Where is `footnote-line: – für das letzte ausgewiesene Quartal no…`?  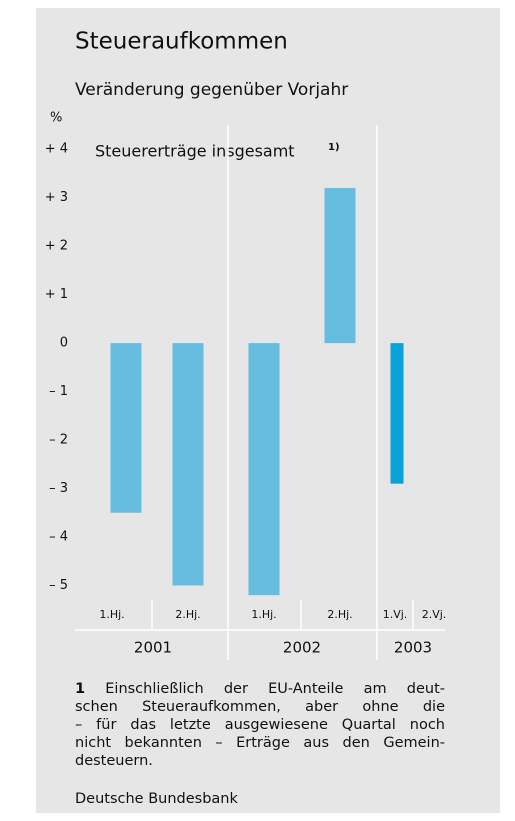 footnote-line: – für das letzte ausgewiesene Quartal no… is located at coordinates (260, 725).